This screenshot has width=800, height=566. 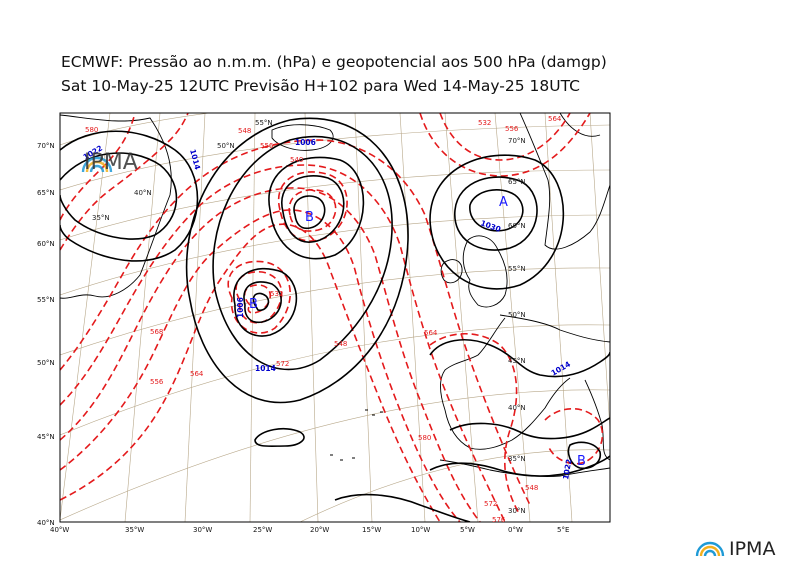 I want to click on ipma-logo-inset: IPMA, so click(x=111, y=162).